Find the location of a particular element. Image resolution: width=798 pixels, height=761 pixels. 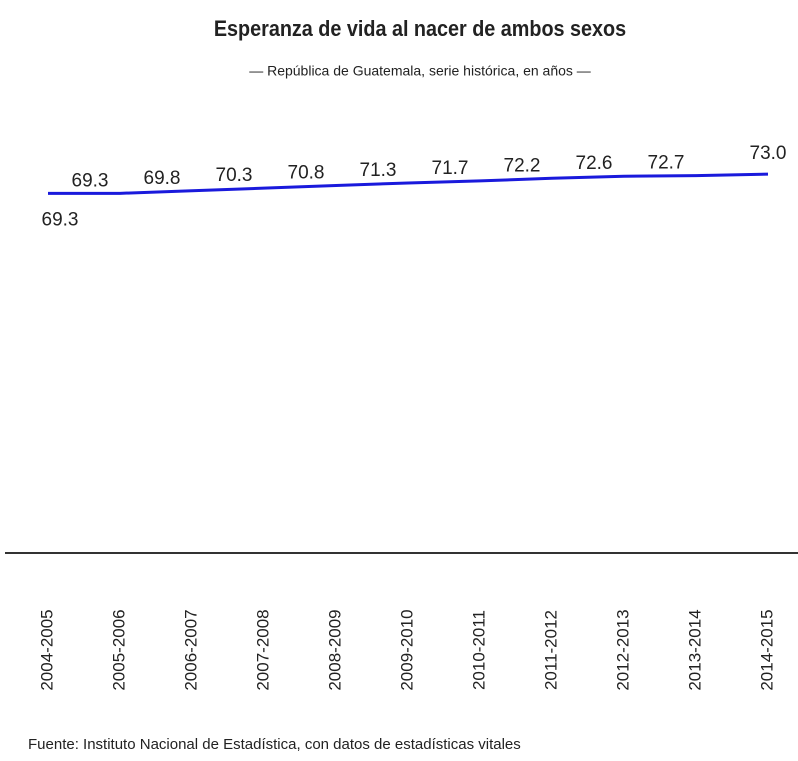

x-tick-label: 2007-2008 is located at coordinates (262, 649).